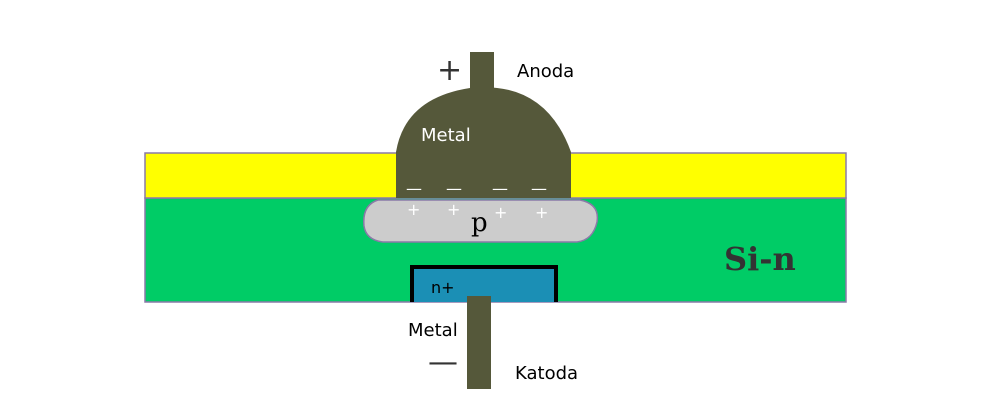 The width and height of the screenshot is (1003, 419). I want to click on negative-charge-2: —, so click(454, 188).